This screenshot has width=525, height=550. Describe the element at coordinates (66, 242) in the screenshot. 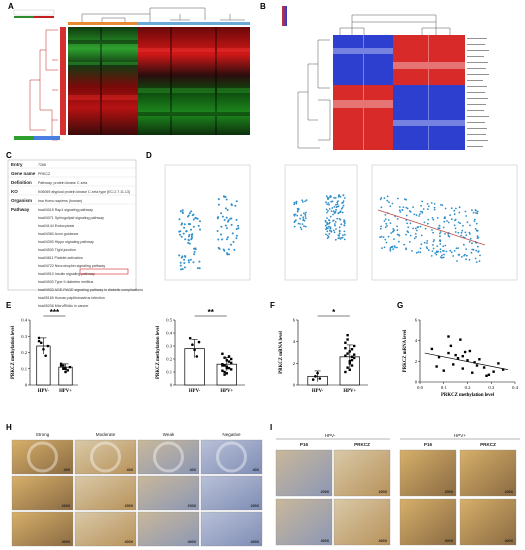

I see `kegg-pathway-item: hsa04390 Hippo signaling pathway` at that location.